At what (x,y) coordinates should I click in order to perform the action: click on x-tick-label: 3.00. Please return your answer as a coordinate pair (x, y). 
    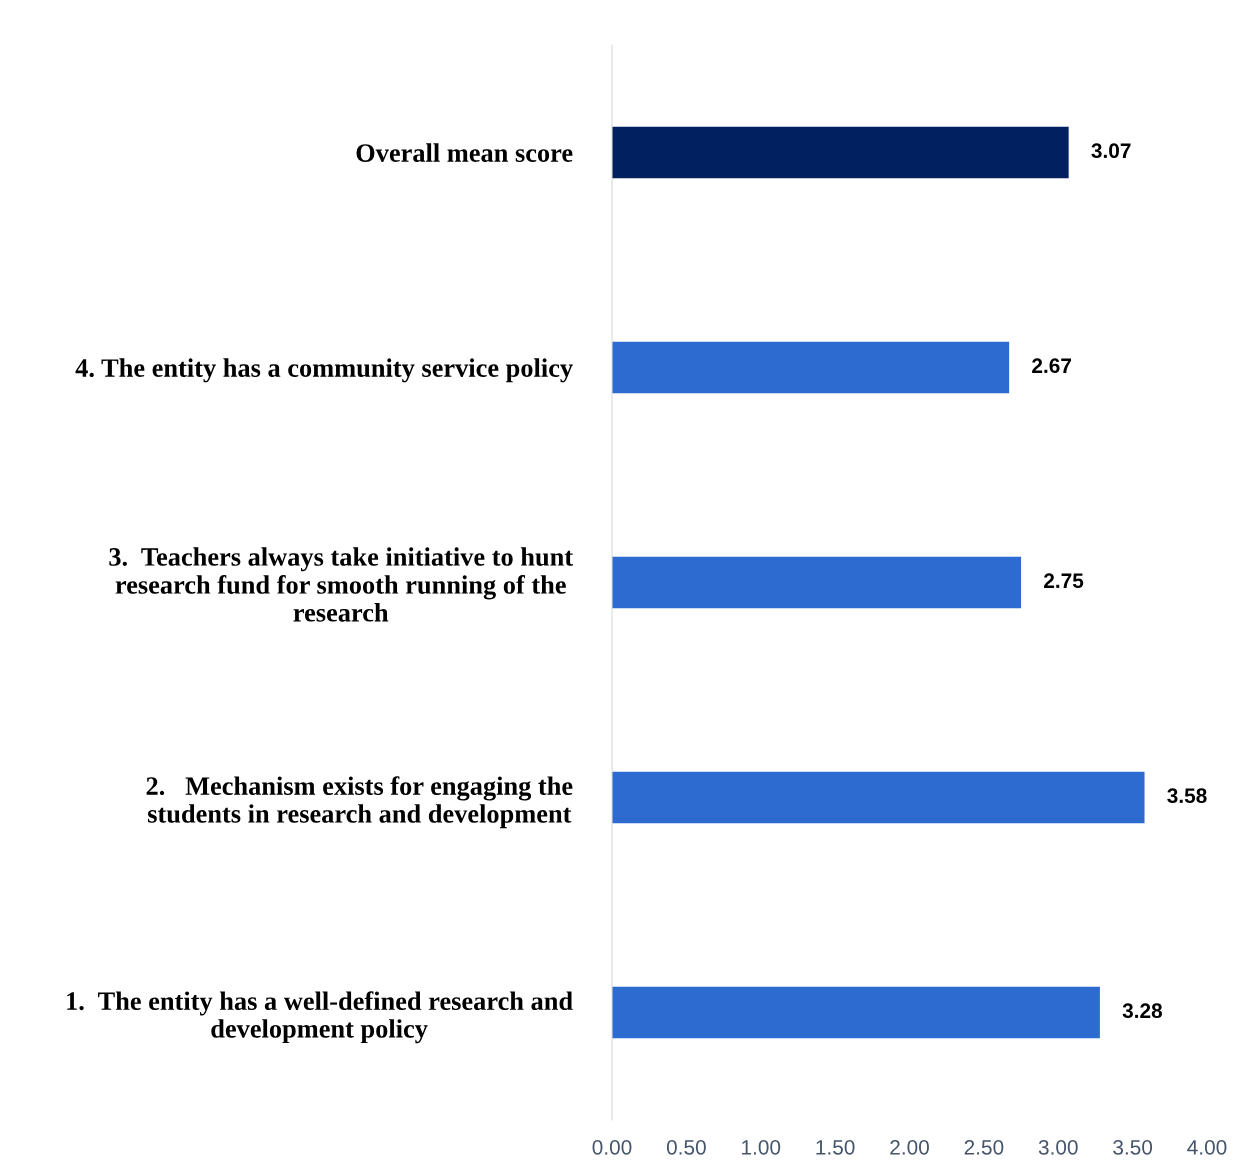
    Looking at the image, I should click on (1058, 1147).